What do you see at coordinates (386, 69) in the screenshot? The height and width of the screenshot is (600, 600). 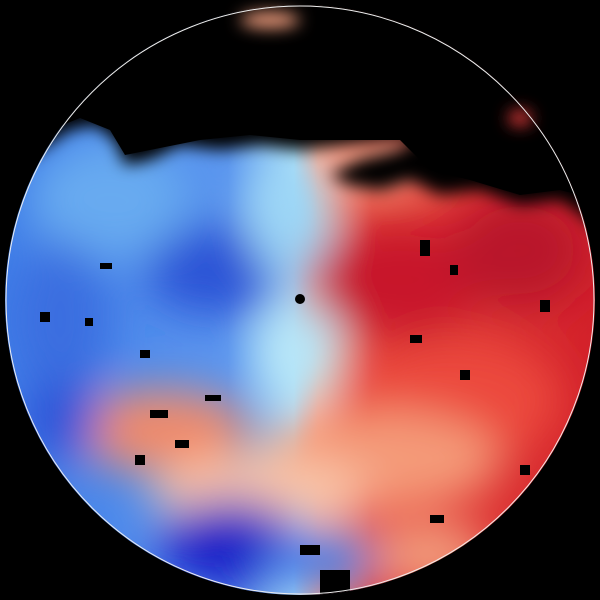 I see `far-echo` at bounding box center [386, 69].